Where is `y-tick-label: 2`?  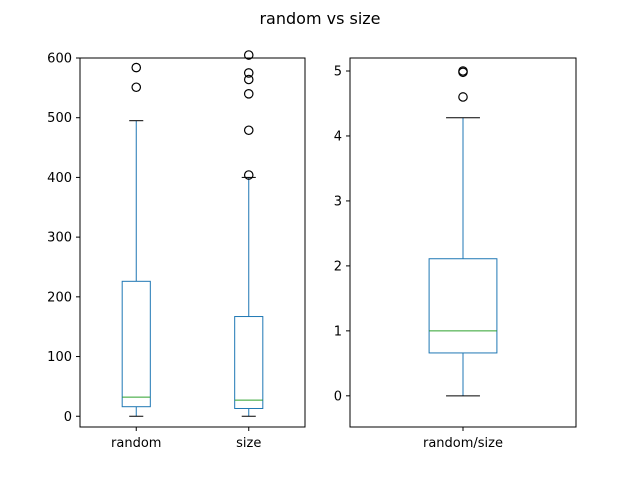 y-tick-label: 2 is located at coordinates (338, 266).